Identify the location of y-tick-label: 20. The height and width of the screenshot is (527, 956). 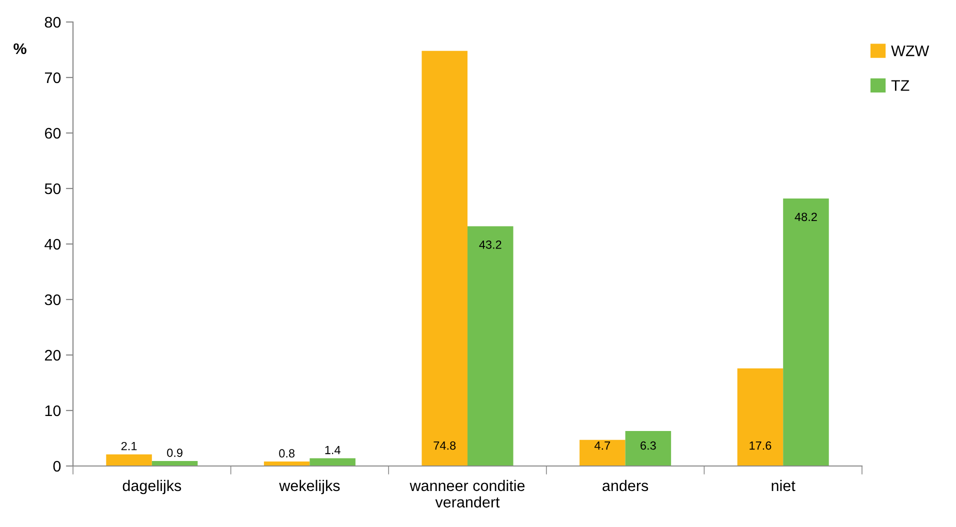
(52, 355).